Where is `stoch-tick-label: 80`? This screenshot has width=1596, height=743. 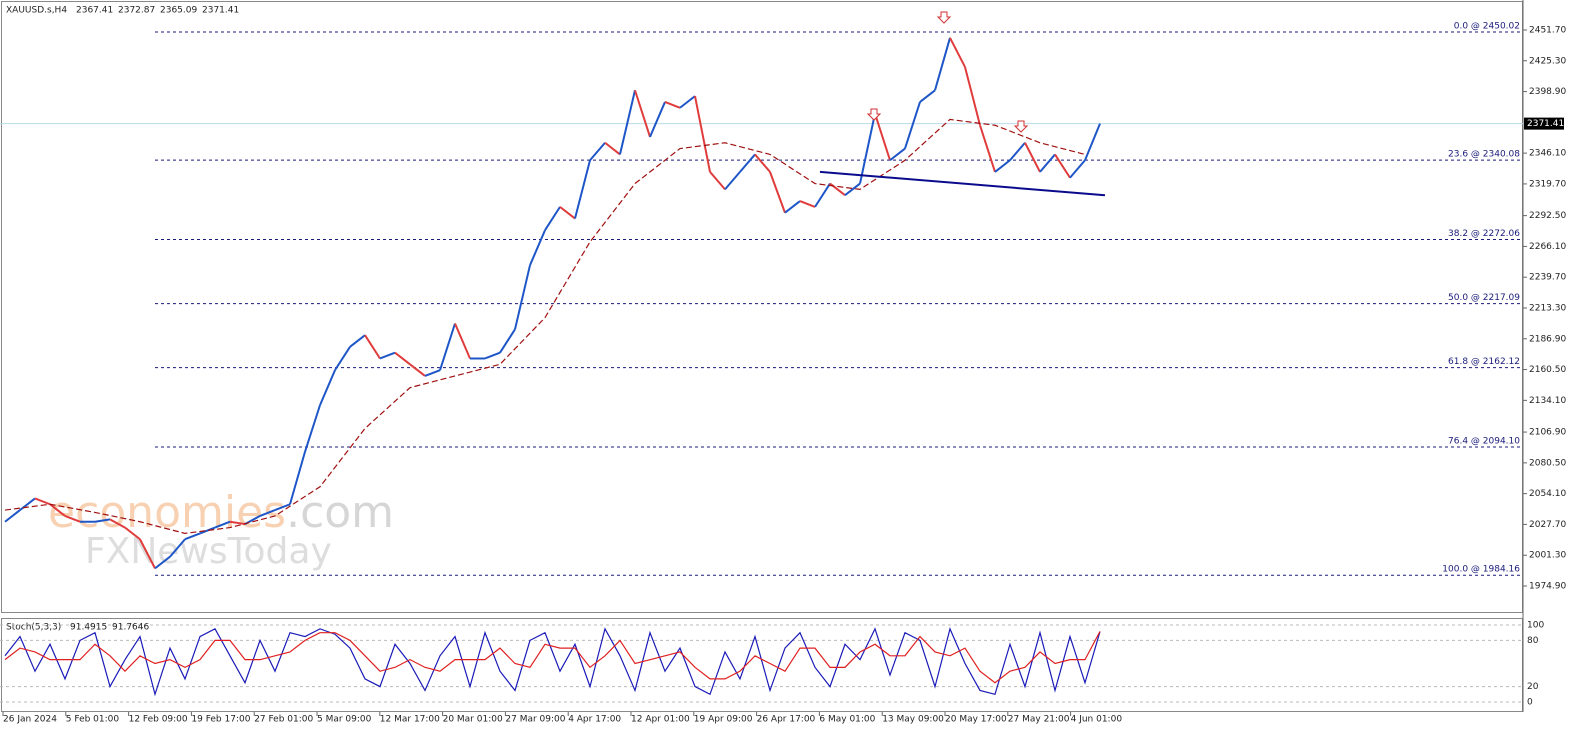
stoch-tick-label: 80 is located at coordinates (1533, 641).